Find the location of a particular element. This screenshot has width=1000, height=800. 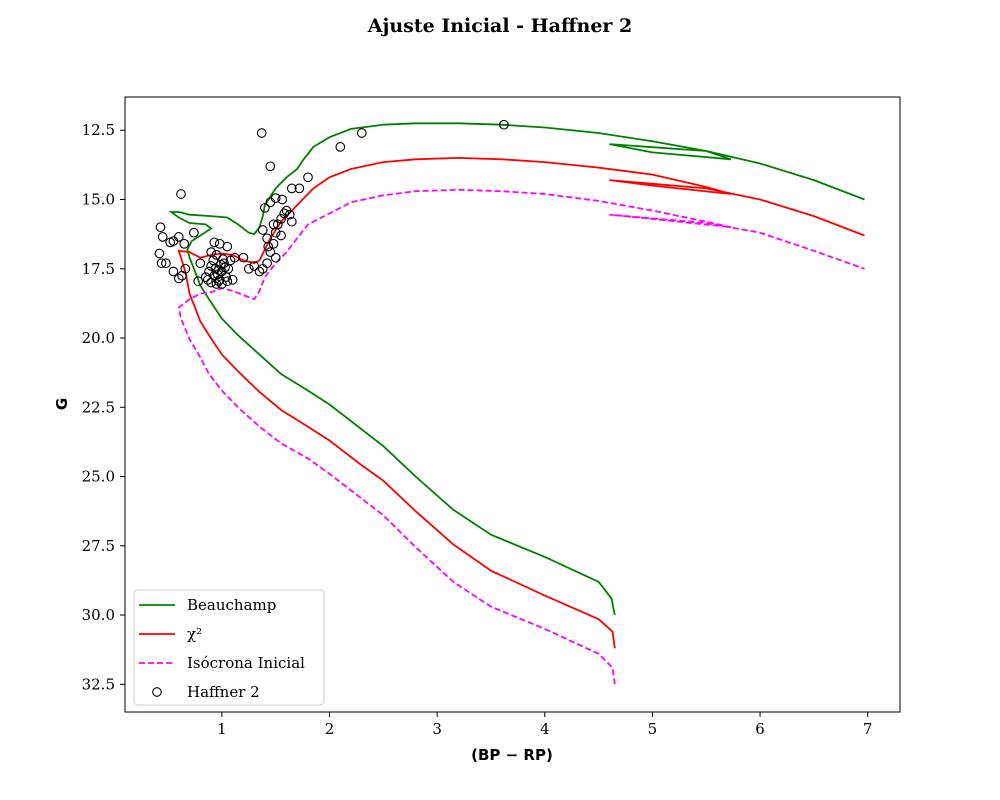

x-axis: 1 2 3 4 5 6 7 is located at coordinates (544, 725).